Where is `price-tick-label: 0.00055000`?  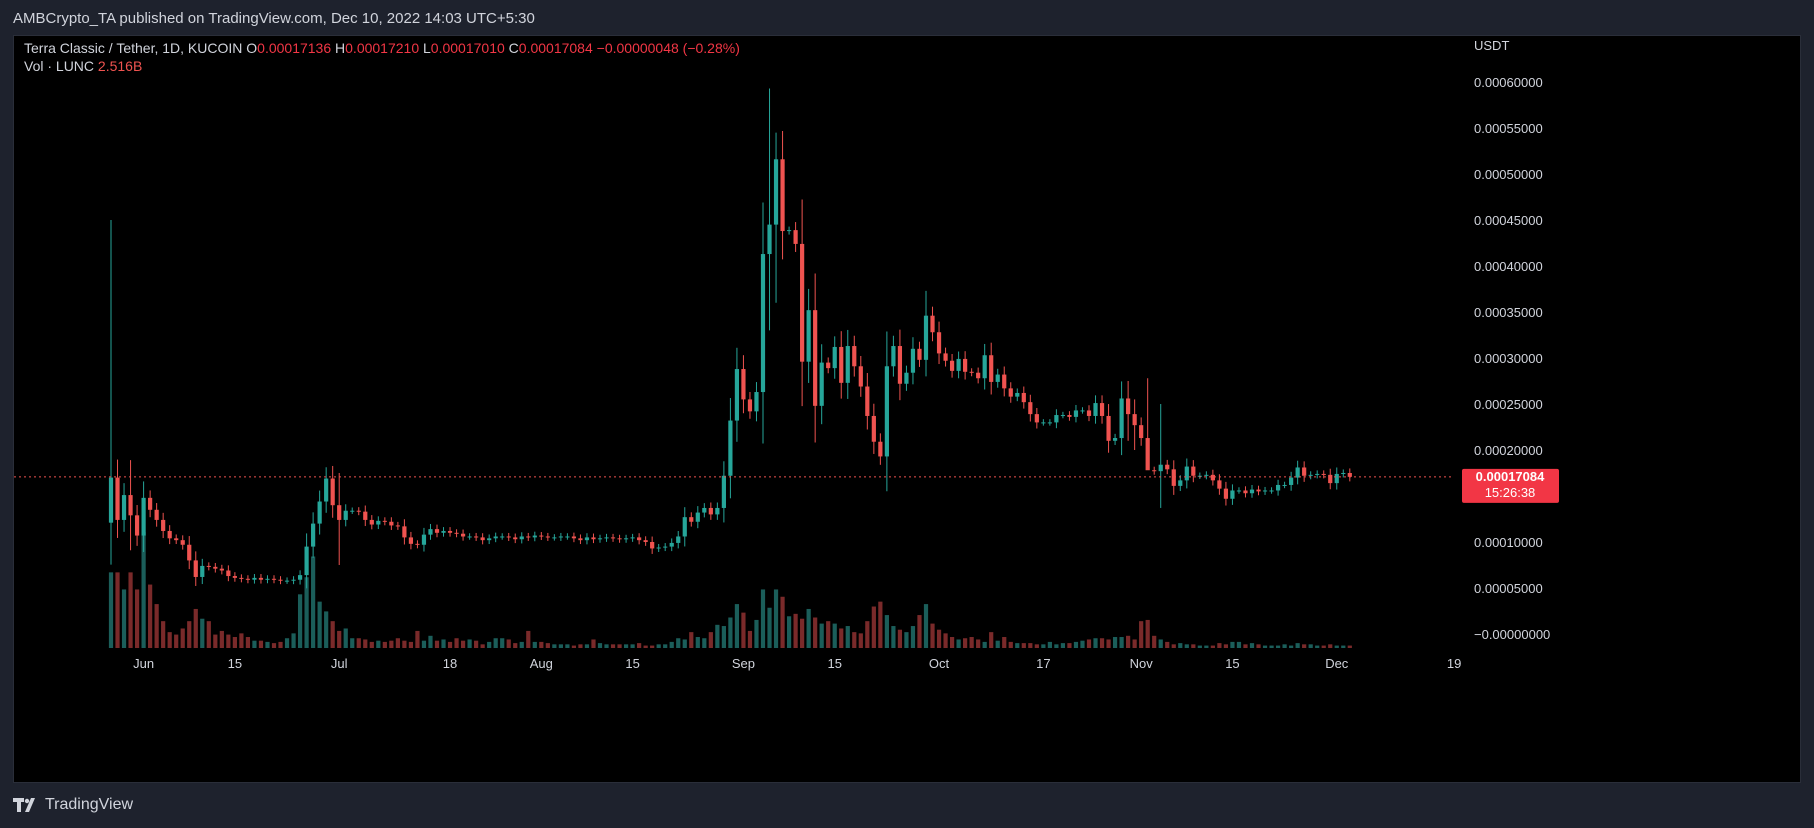
price-tick-label: 0.00055000 is located at coordinates (1508, 128).